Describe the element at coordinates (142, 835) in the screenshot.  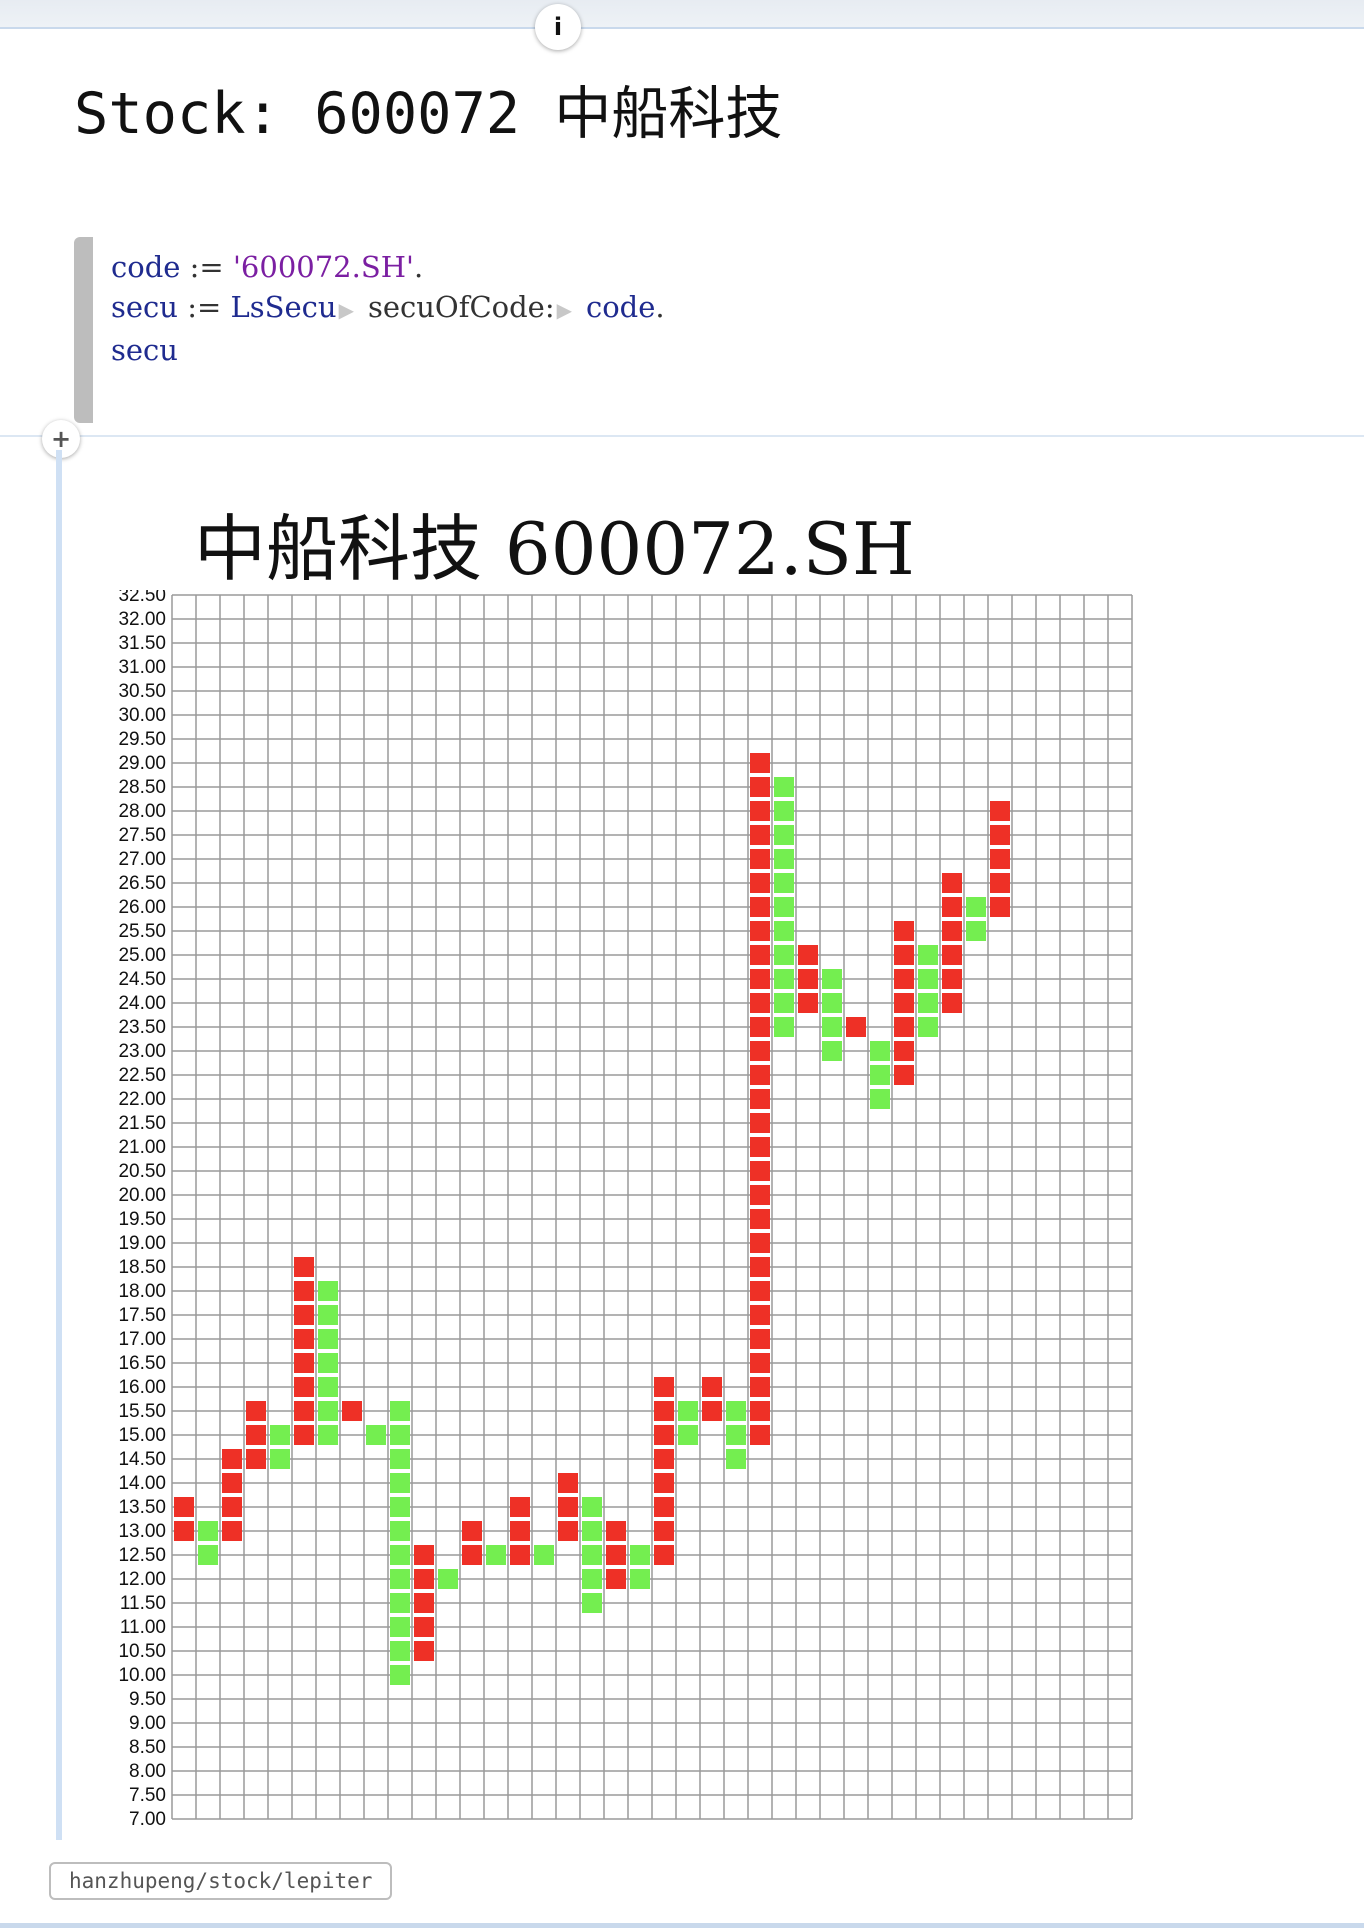
I see `y-tick-label: 27.50` at that location.